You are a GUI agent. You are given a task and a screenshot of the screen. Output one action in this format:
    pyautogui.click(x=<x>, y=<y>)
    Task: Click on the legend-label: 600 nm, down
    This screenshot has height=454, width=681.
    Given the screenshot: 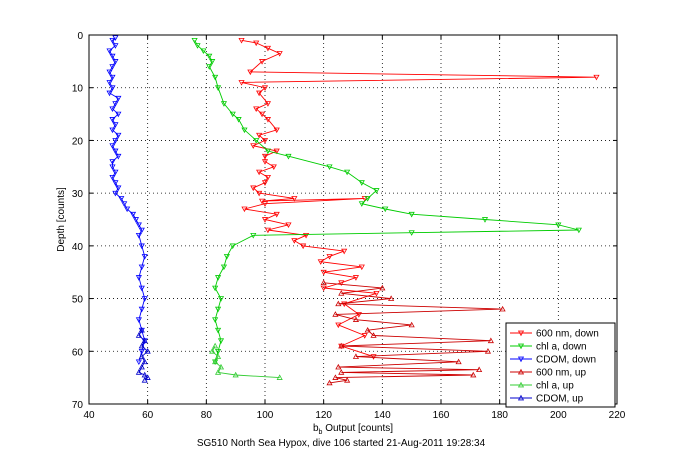 What is the action you would take?
    pyautogui.click(x=567, y=334)
    